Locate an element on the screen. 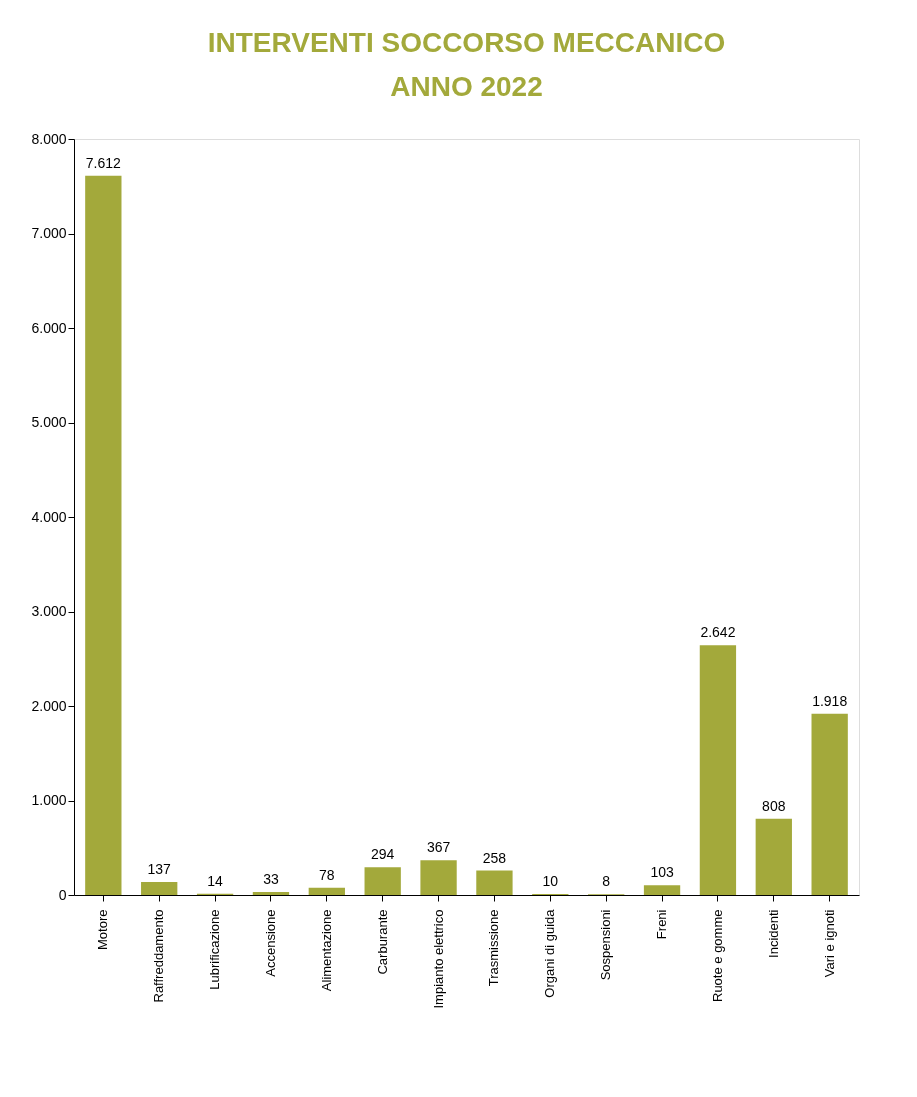  data-label: 367 is located at coordinates (438, 847).